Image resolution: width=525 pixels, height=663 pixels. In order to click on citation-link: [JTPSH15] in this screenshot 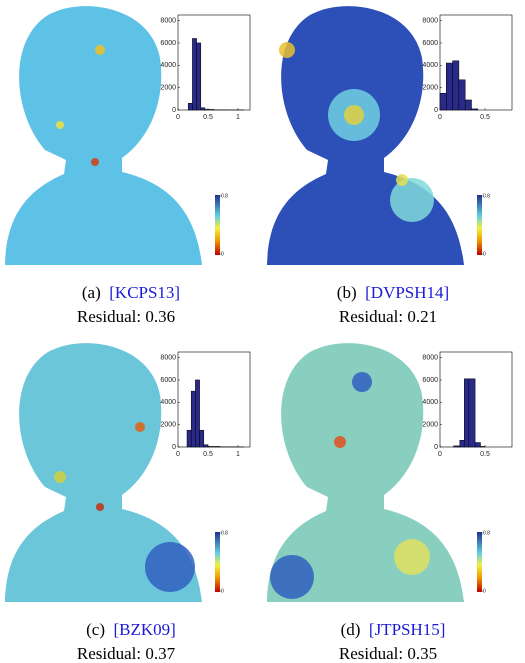, I will do `click(407, 629)`.